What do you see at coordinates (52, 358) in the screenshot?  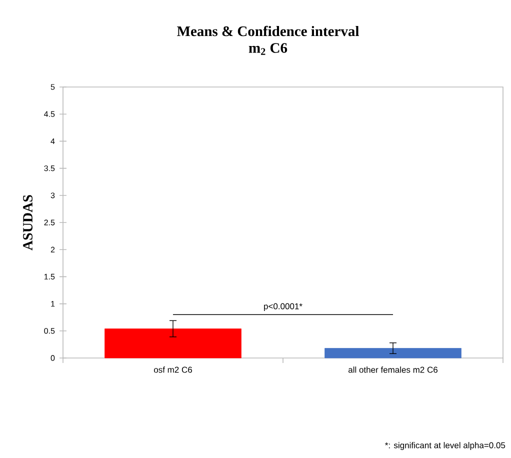 I see `y-tick-label: 0` at bounding box center [52, 358].